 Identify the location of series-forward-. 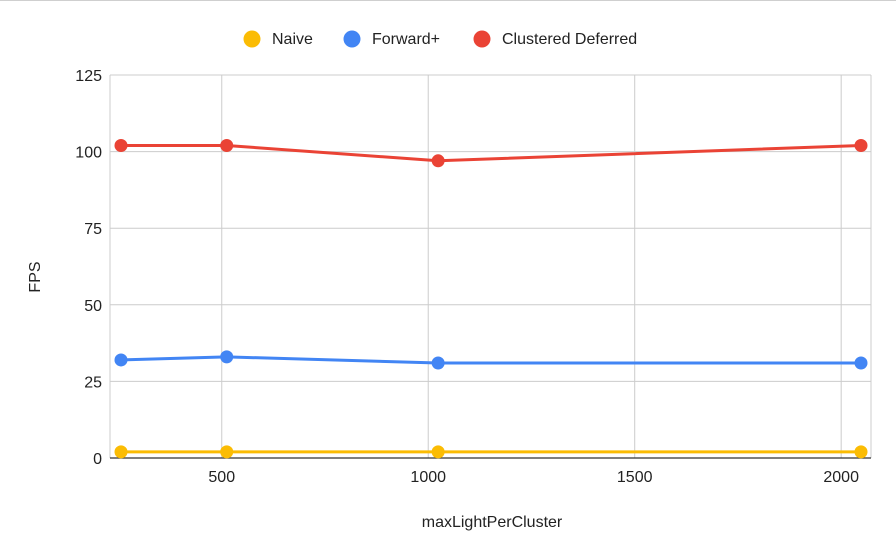
(491, 360).